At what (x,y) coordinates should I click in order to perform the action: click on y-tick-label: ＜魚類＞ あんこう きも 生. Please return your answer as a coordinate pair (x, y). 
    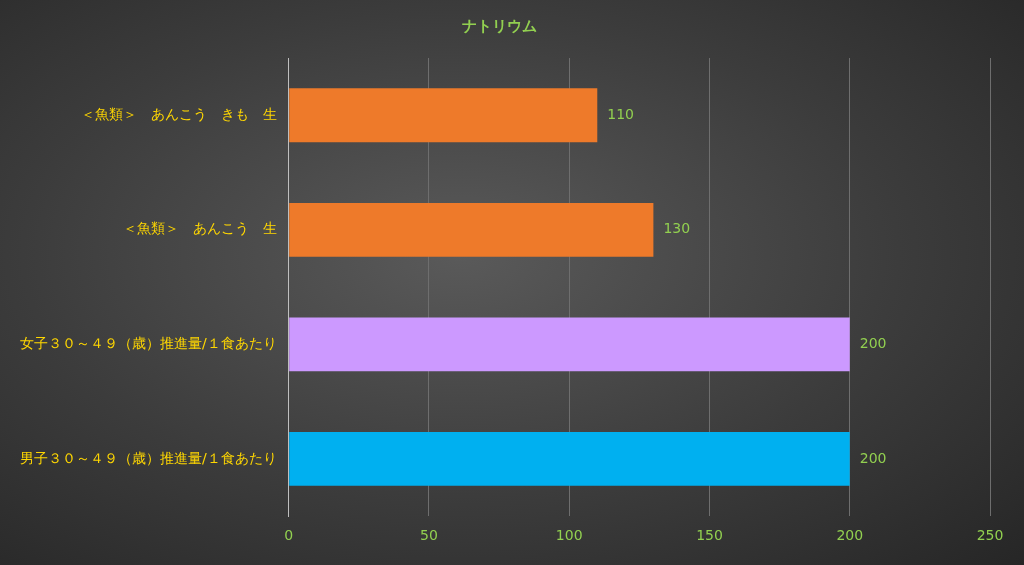
    Looking at the image, I should click on (178, 113).